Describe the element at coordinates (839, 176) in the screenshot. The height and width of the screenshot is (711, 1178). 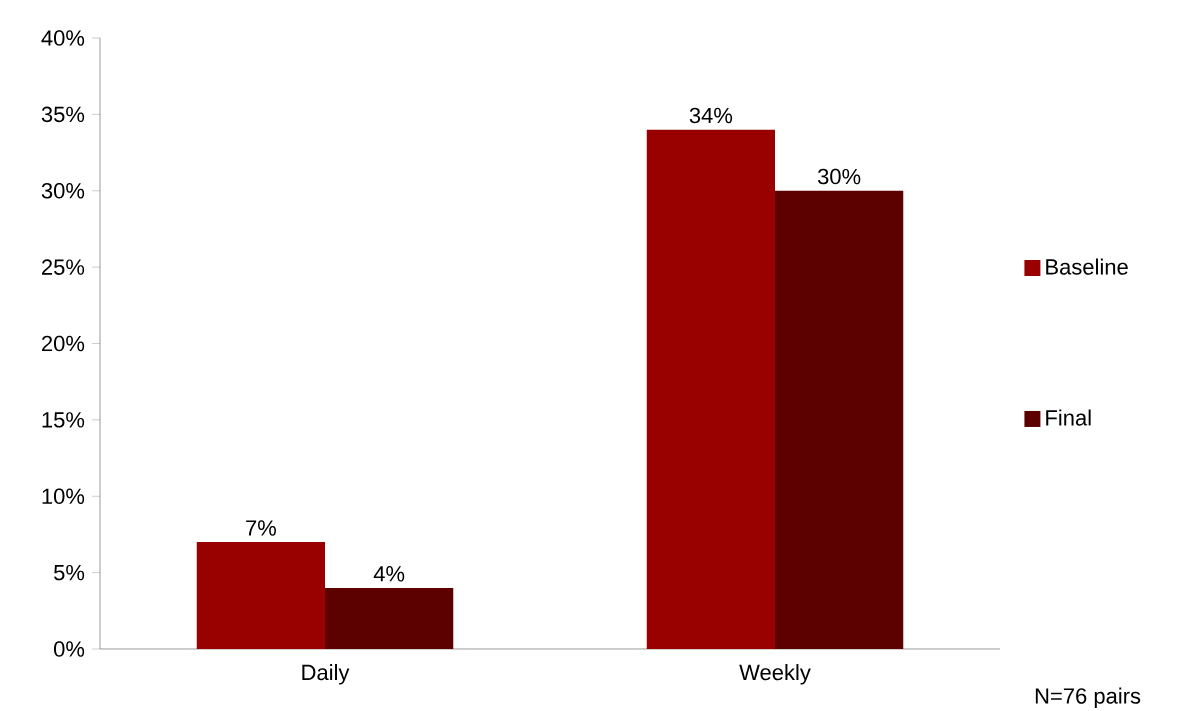
I see `data-label: 30%` at that location.